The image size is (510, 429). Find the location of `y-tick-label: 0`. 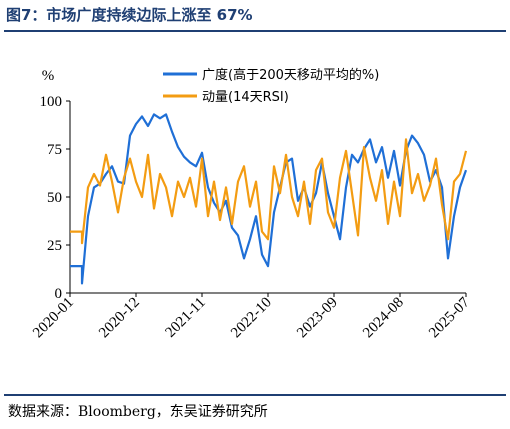

y-tick-label: 0 is located at coordinates (59, 294).